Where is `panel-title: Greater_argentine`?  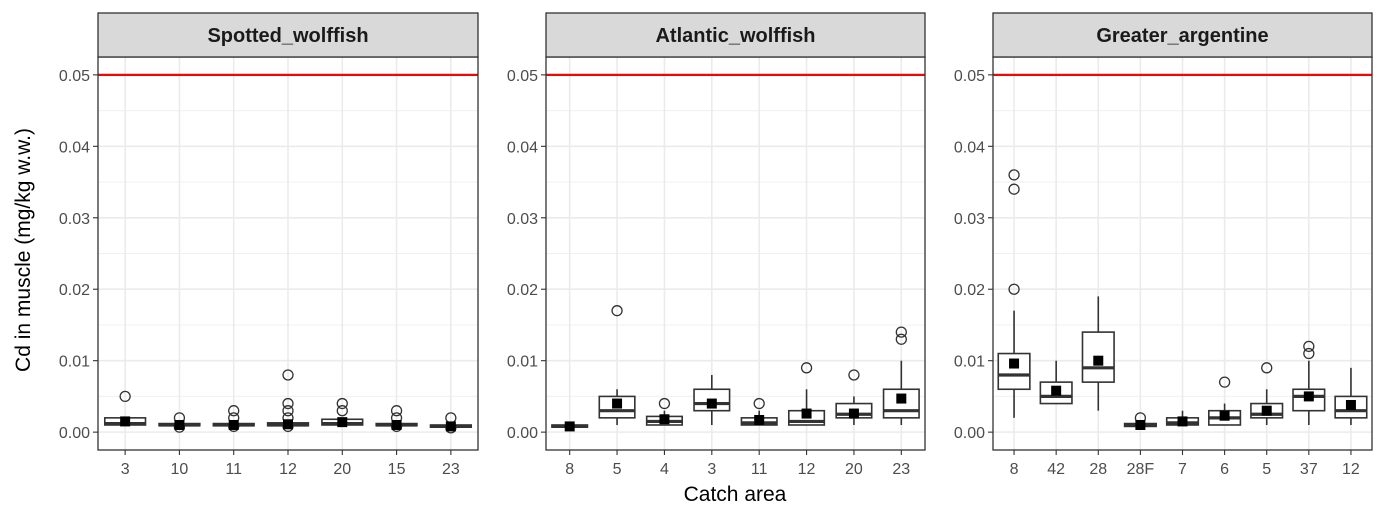 panel-title: Greater_argentine is located at coordinates (1182, 36).